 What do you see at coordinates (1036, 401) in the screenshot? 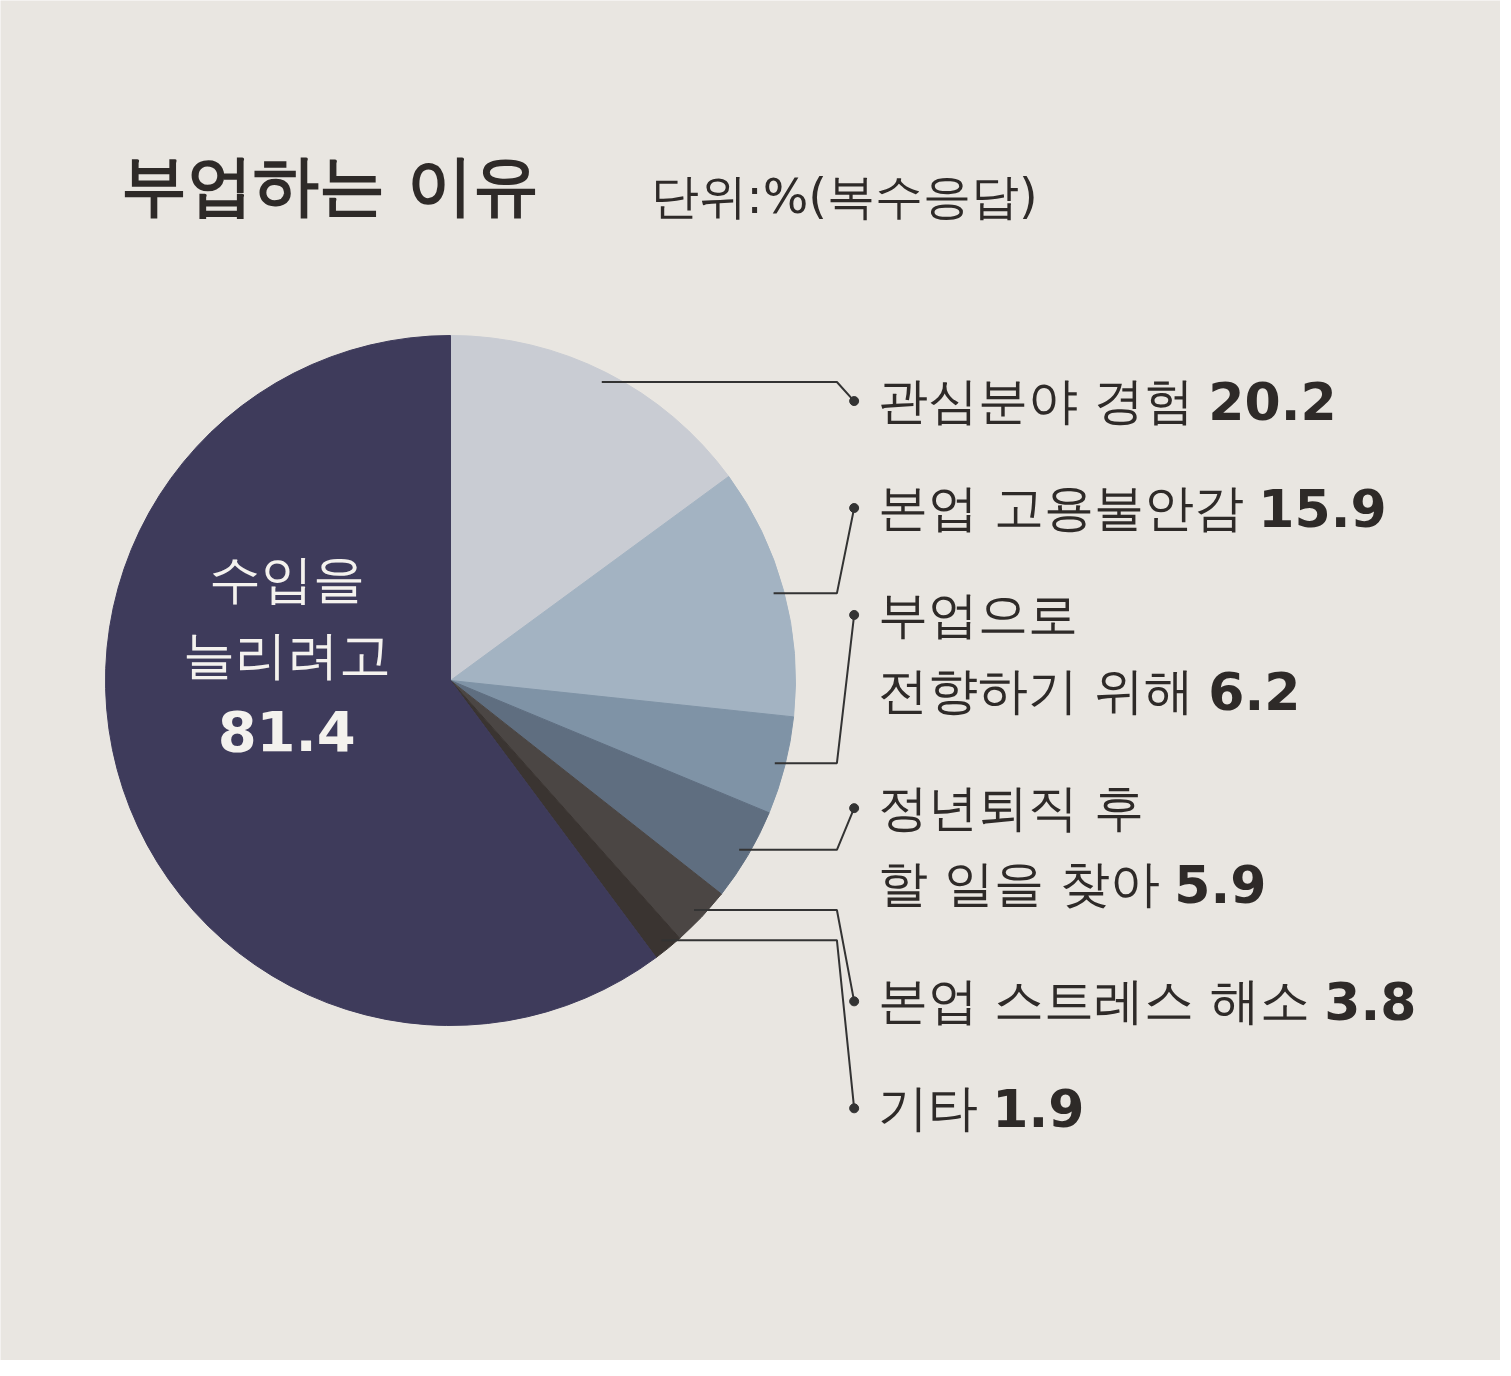
I see `slice-label: 관심분야 경험` at bounding box center [1036, 401].